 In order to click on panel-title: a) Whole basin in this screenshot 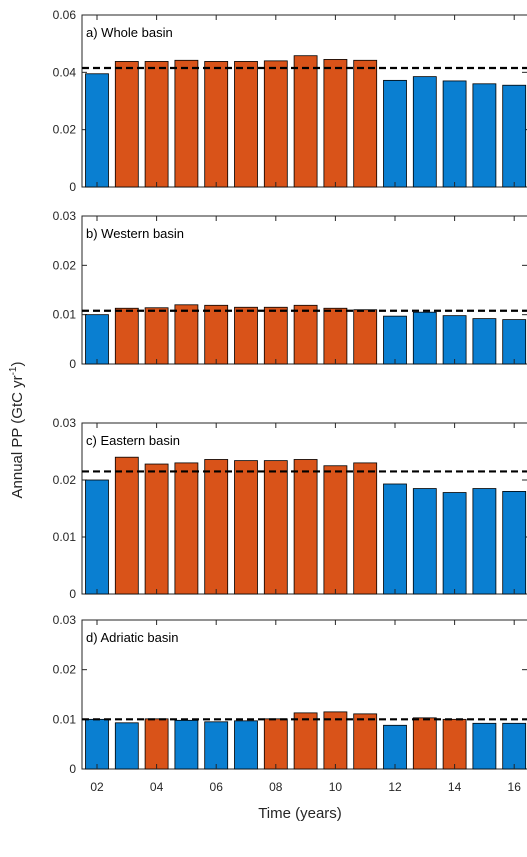, I will do `click(129, 32)`.